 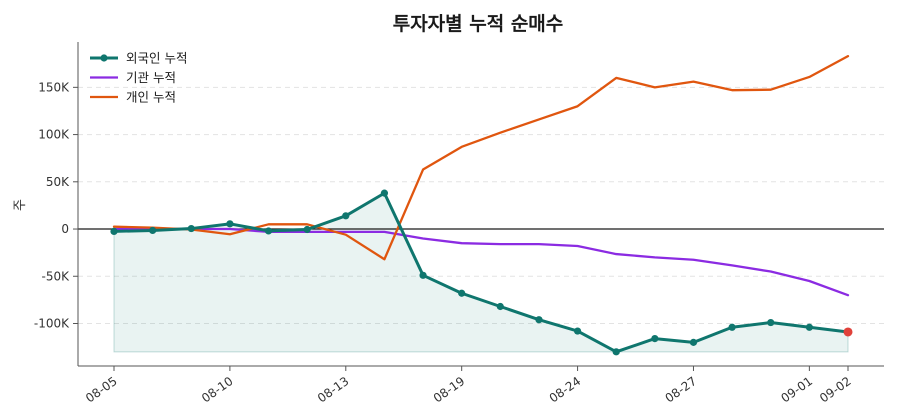 I want to click on x-tick-label: 08-13, so click(x=333, y=389).